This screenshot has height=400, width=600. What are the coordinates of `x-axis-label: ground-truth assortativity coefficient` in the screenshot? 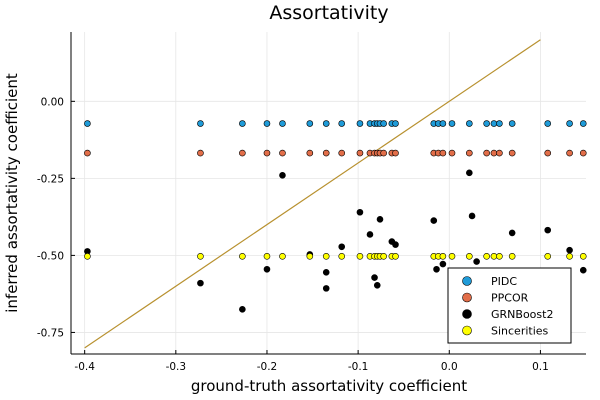 It's located at (329, 386).